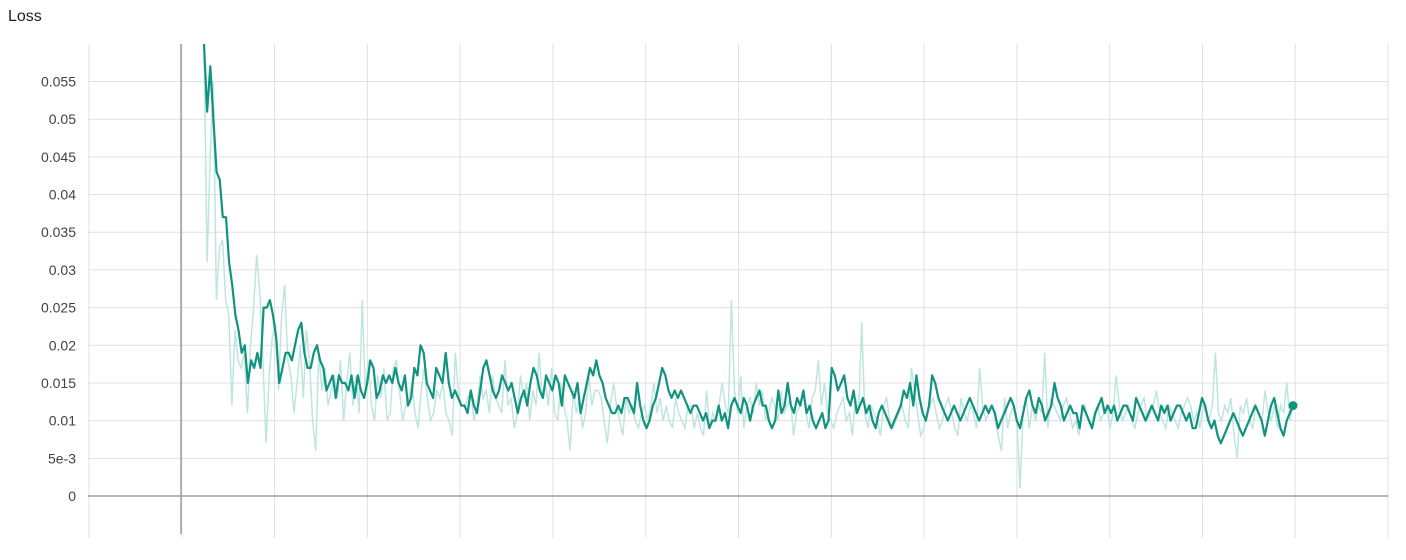  I want to click on y-tick-label: 0.025, so click(58, 308).